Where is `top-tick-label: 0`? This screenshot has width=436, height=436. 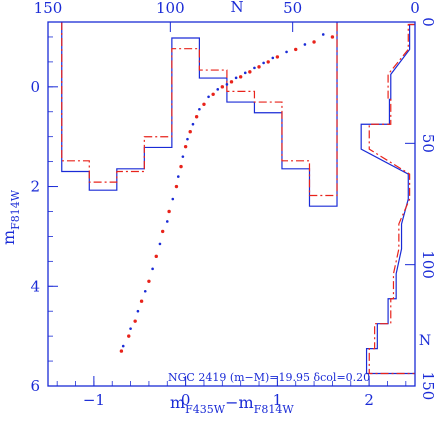 top-tick-label: 0 is located at coordinates (415, 8).